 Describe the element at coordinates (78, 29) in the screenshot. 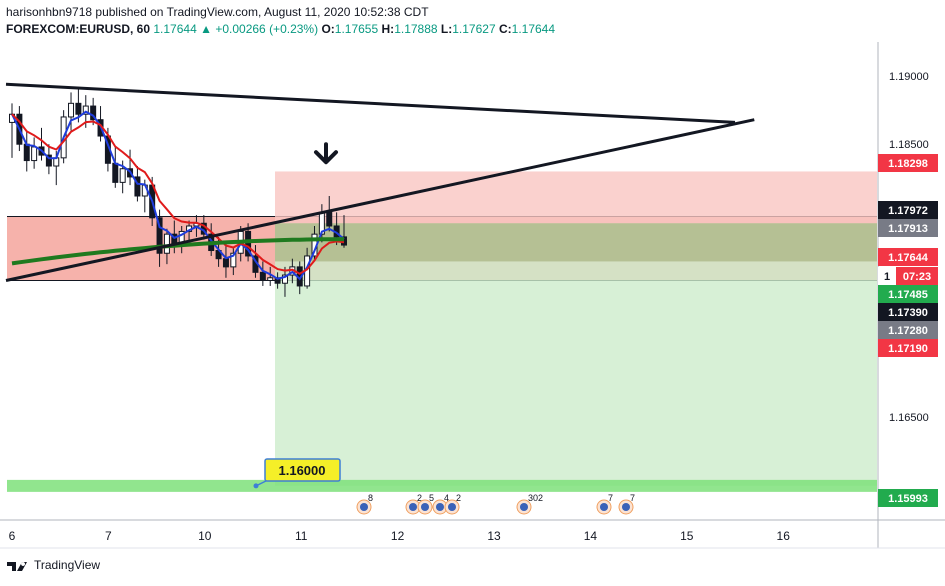

I see `symbol: FOREXCOM:EURUSD, 60` at that location.